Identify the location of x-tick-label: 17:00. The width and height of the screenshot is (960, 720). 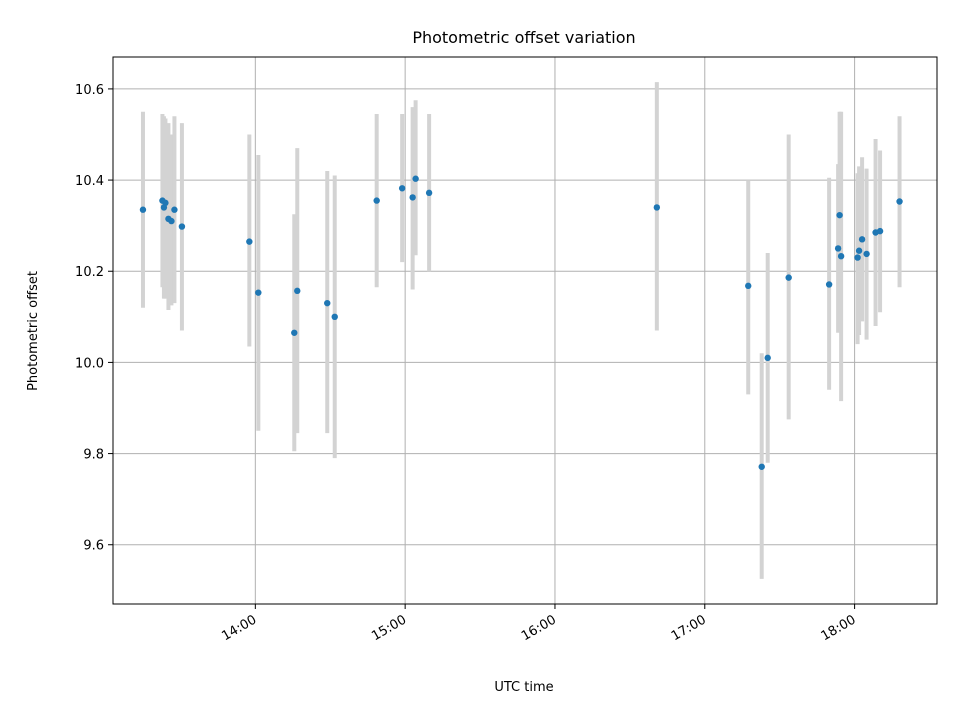
(689, 628).